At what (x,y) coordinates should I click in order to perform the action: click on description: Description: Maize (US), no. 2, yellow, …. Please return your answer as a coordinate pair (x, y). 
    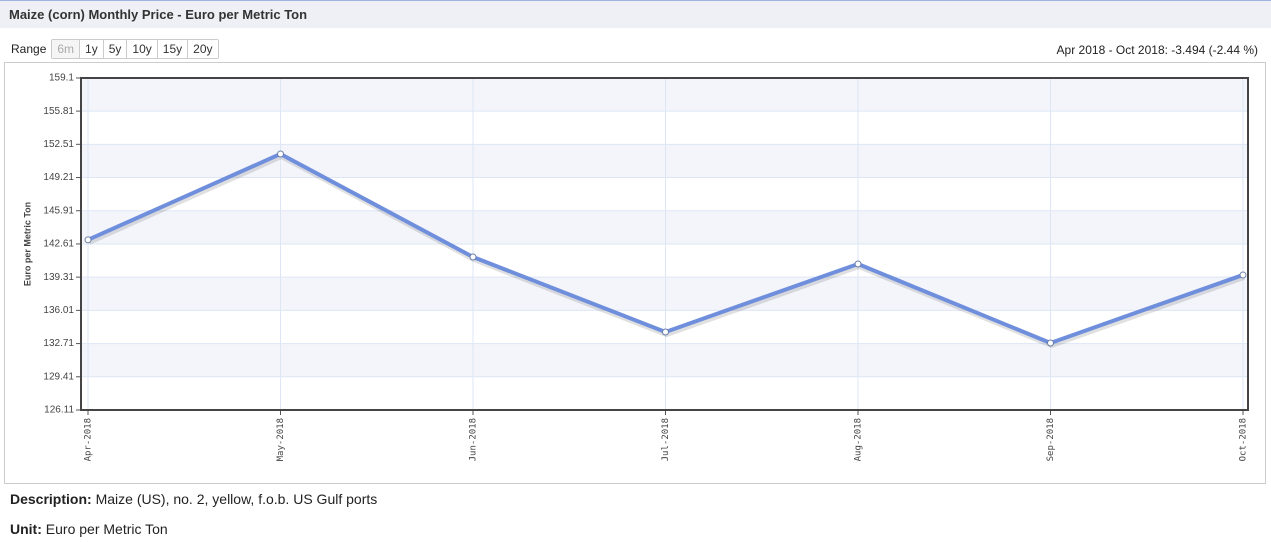
    Looking at the image, I should click on (193, 499).